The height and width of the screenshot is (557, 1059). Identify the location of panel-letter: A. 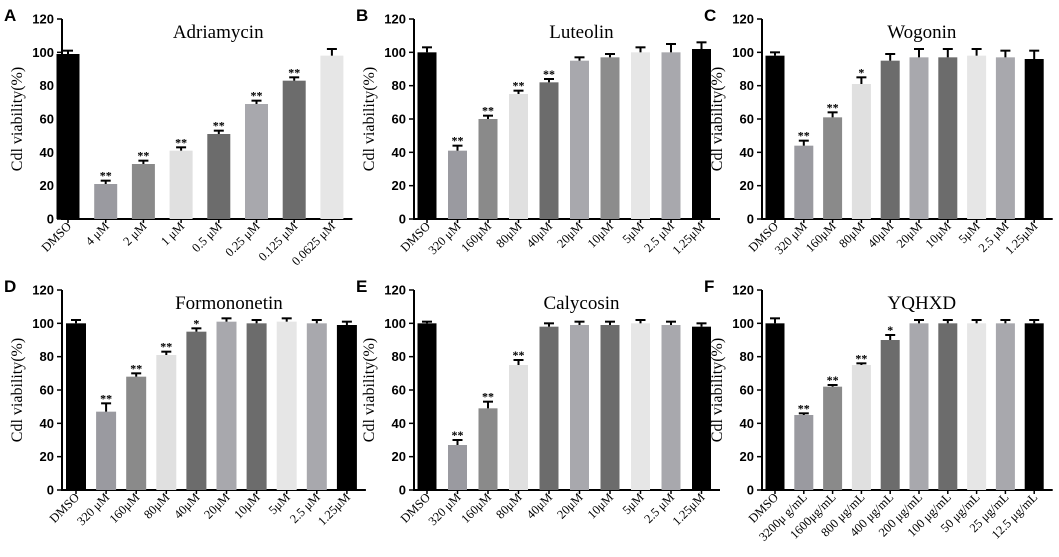
(10, 15).